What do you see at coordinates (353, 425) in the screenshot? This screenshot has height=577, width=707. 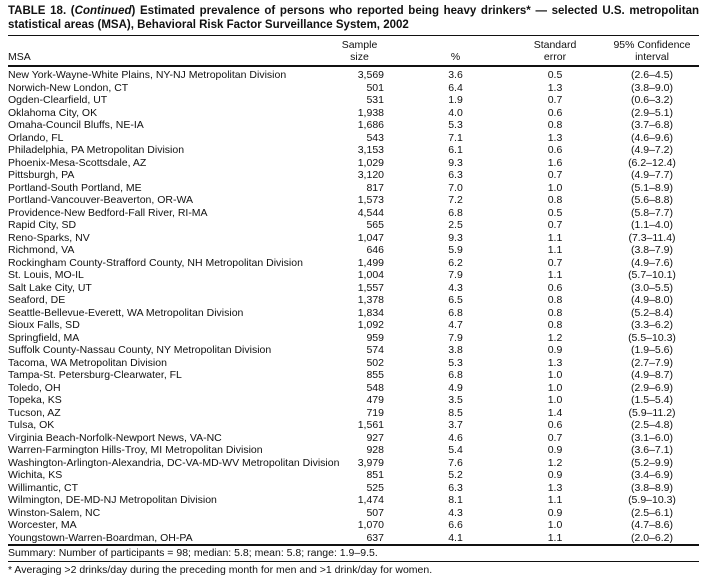 I see `table-row: Tulsa, OK 1,561 3.7 0.6 (2.5–4.8)` at bounding box center [353, 425].